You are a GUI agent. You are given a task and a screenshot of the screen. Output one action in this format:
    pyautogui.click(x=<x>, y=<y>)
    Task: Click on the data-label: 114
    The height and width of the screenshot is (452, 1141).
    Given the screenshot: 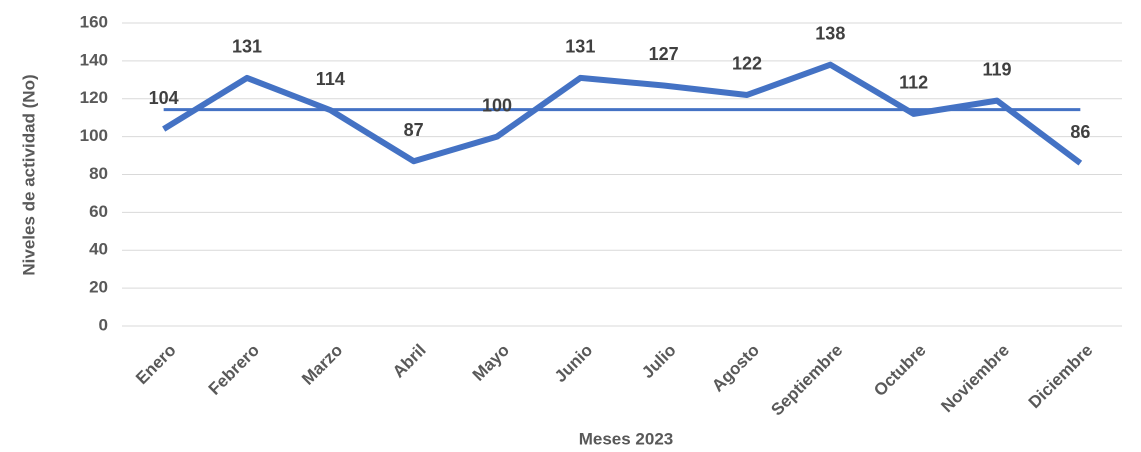 What is the action you would take?
    pyautogui.click(x=330, y=79)
    